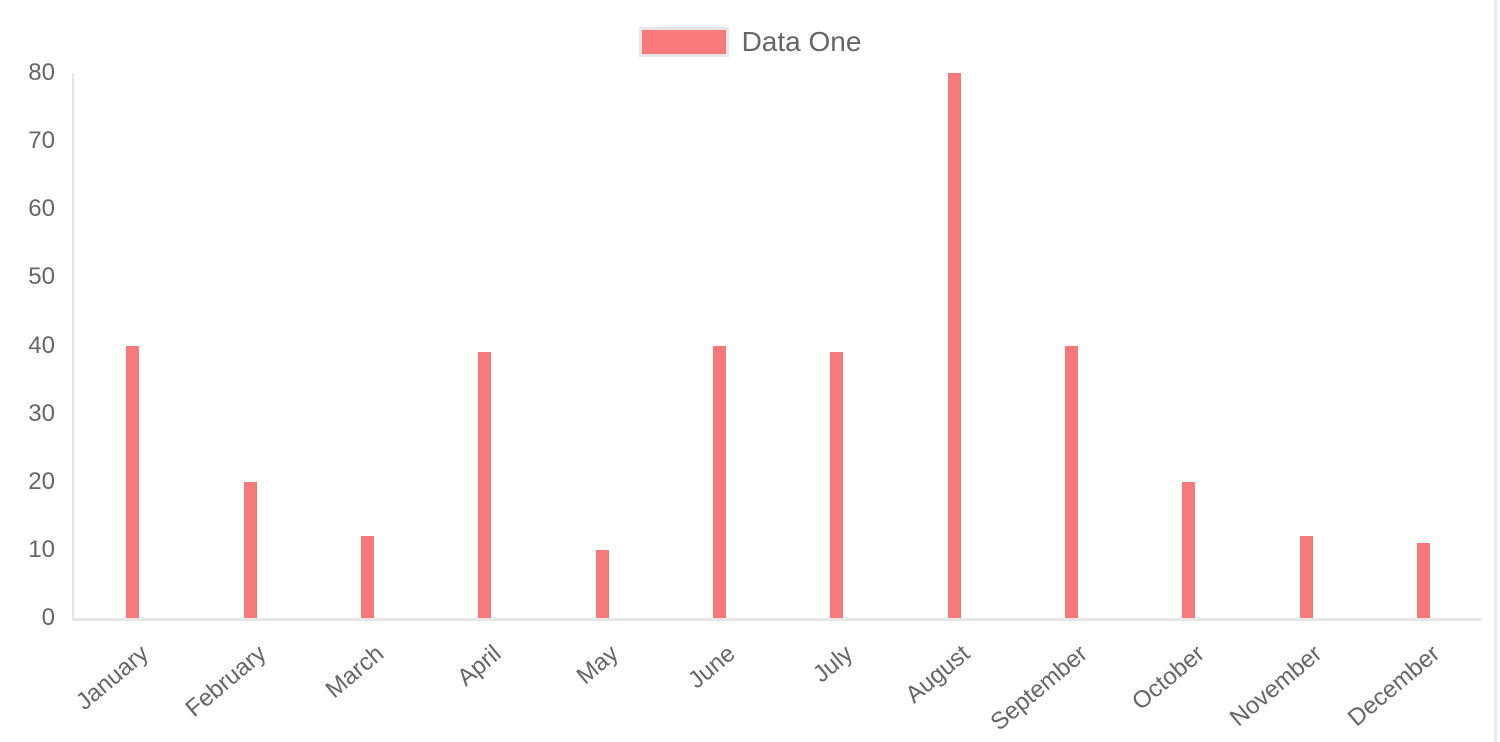 The image size is (1500, 742). Describe the element at coordinates (1495, 371) in the screenshot. I see `page-right-edge-line` at that location.